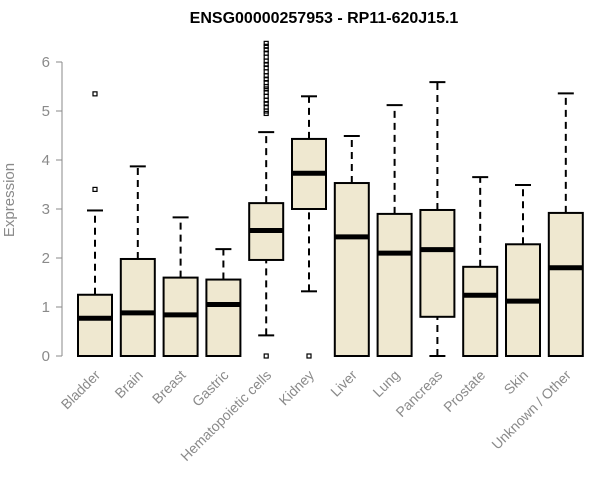  What do you see at coordinates (297, 388) in the screenshot?
I see `x-tick-label: Kidney` at bounding box center [297, 388].